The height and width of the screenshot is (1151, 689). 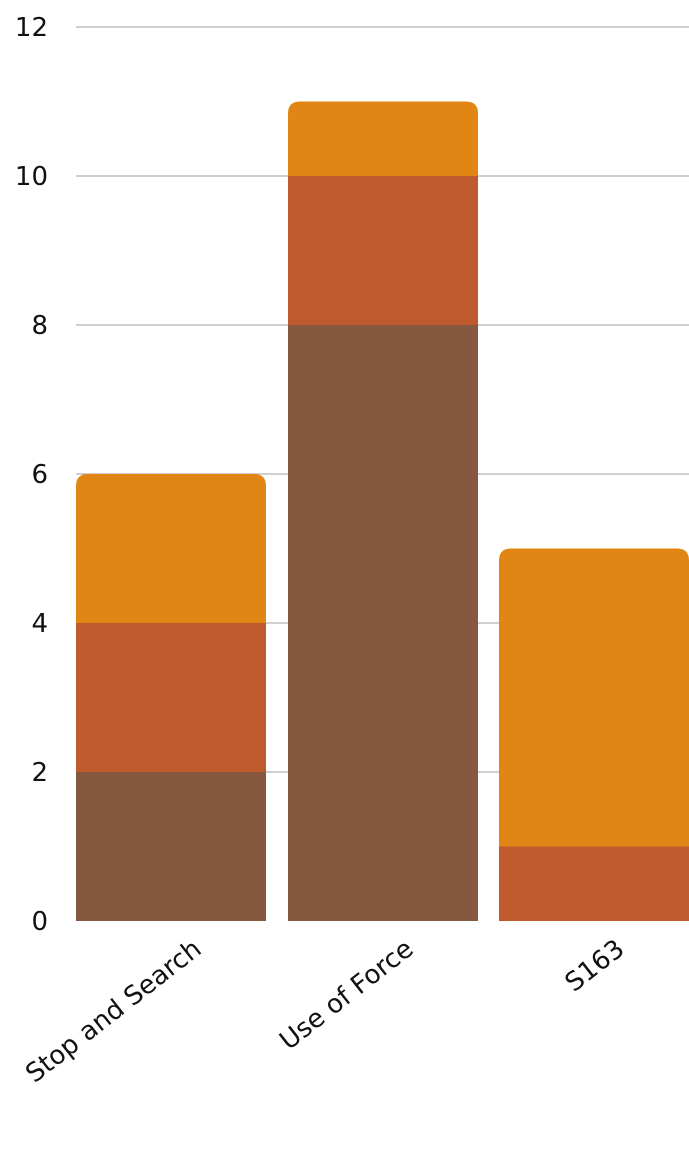 I want to click on x-tick-label: Stop and Search, so click(x=113, y=1011).